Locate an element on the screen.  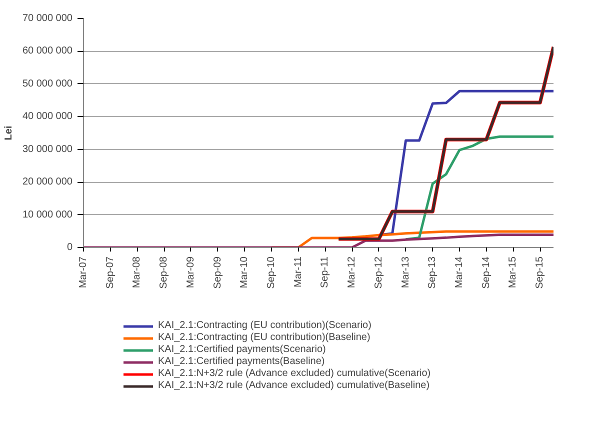
x-tick-label: Mar-09 is located at coordinates (190, 272).